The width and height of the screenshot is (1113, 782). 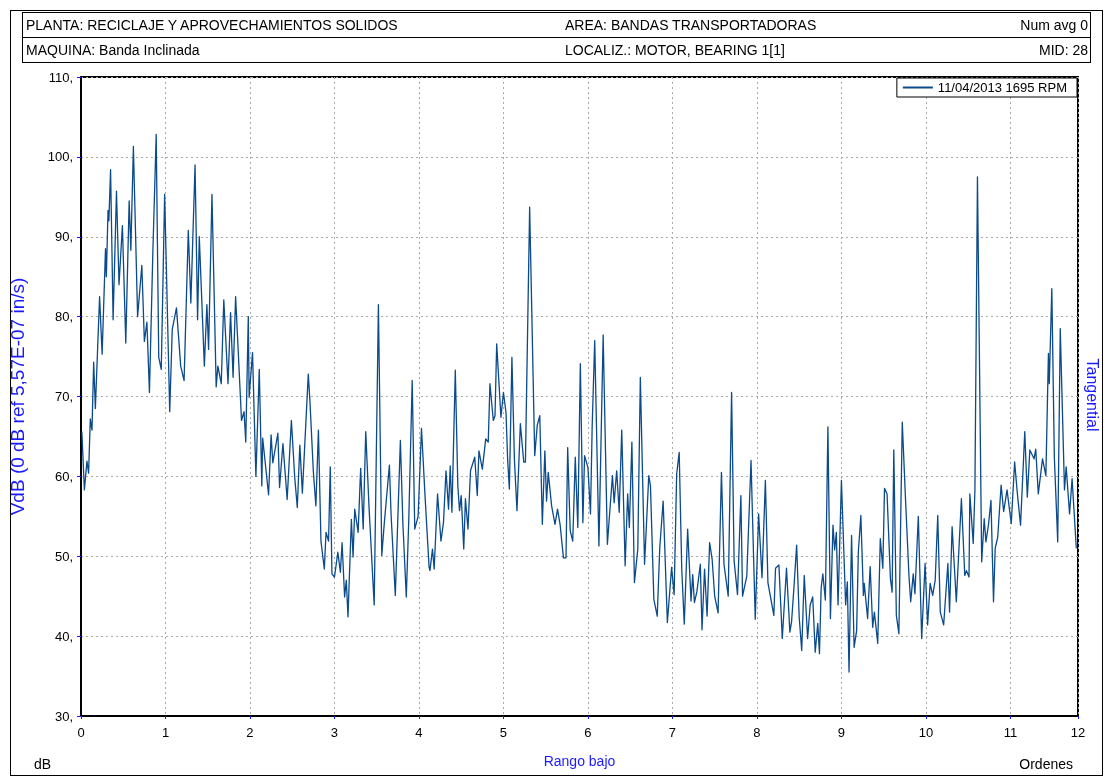 What do you see at coordinates (757, 732) in the screenshot?
I see `x-tick-label: 8` at bounding box center [757, 732].